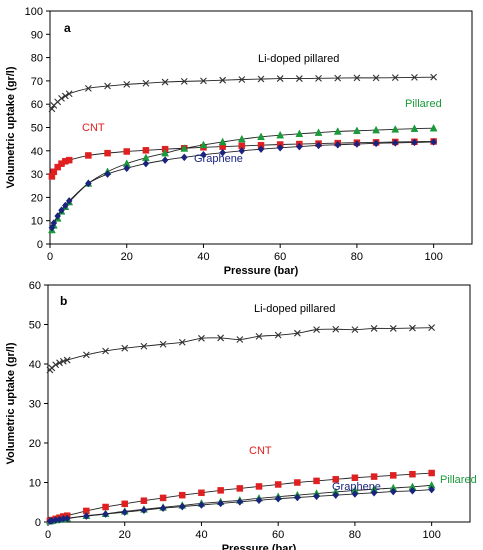 The image size is (483, 550). Describe the element at coordinates (458, 480) in the screenshot. I see `series-label: Pillared` at that location.